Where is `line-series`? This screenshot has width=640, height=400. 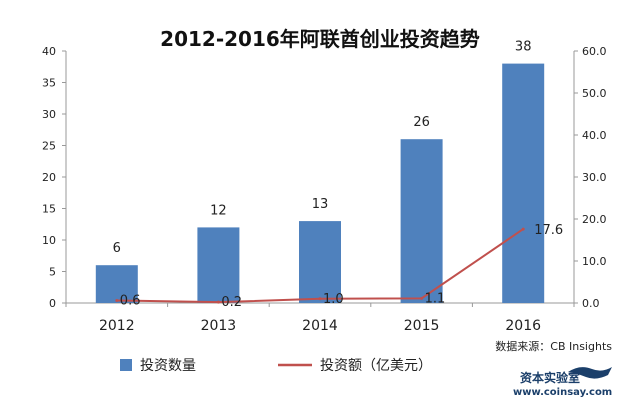
line-series is located at coordinates (320, 265).